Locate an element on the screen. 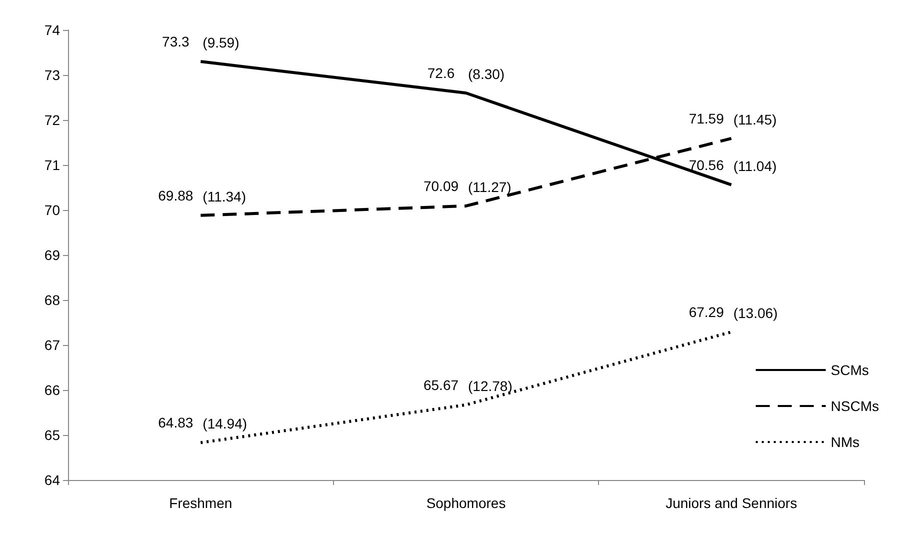  x-tick-label: Juniors and Senniors is located at coordinates (732, 503).